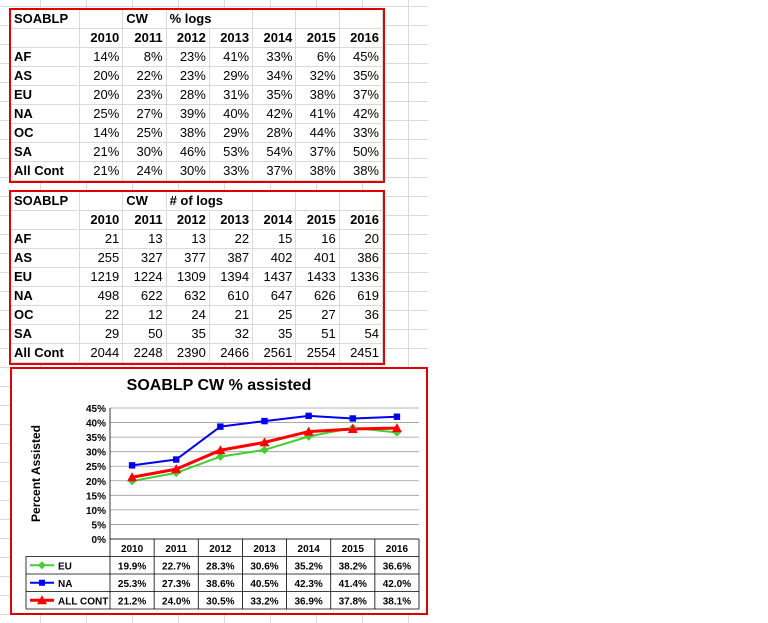 The image size is (768, 623). Describe the element at coordinates (45, 114) in the screenshot. I see `row-label-cell: NA` at that location.